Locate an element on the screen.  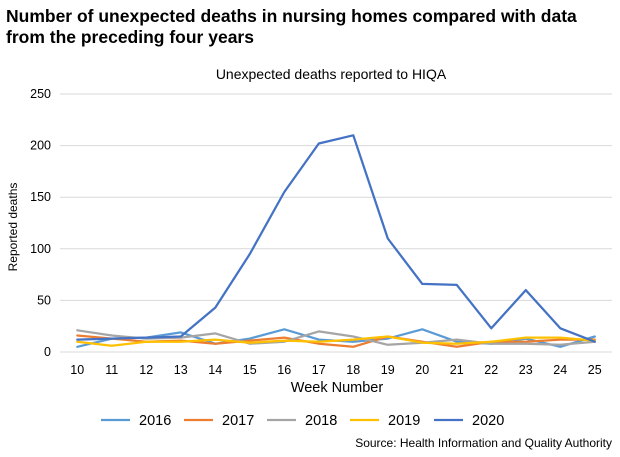
legend-item-2016: 2016 is located at coordinates (136, 421).